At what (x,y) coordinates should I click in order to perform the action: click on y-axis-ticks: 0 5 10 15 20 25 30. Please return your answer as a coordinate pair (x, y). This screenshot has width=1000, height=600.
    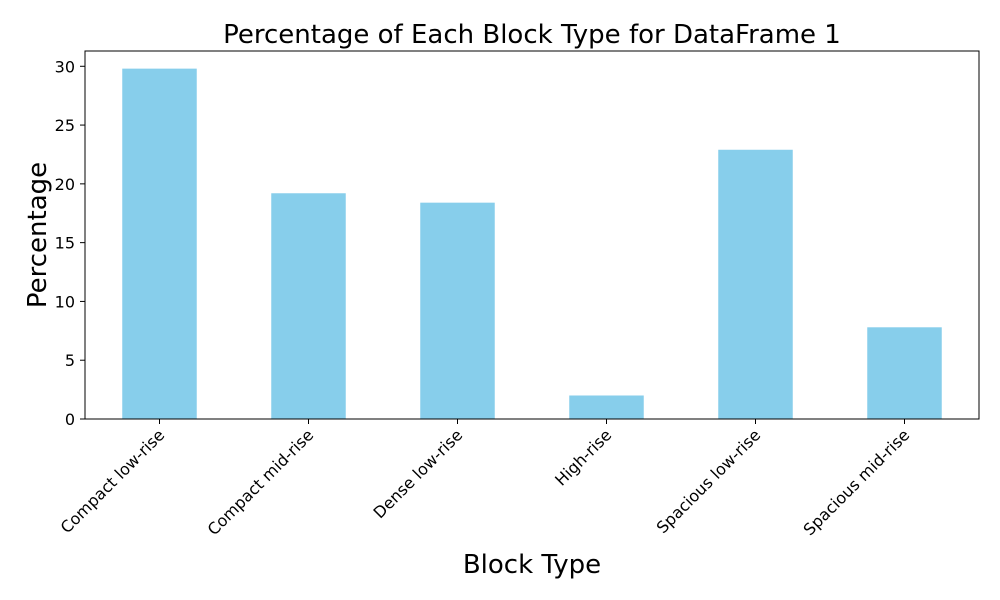
    Looking at the image, I should click on (70, 243).